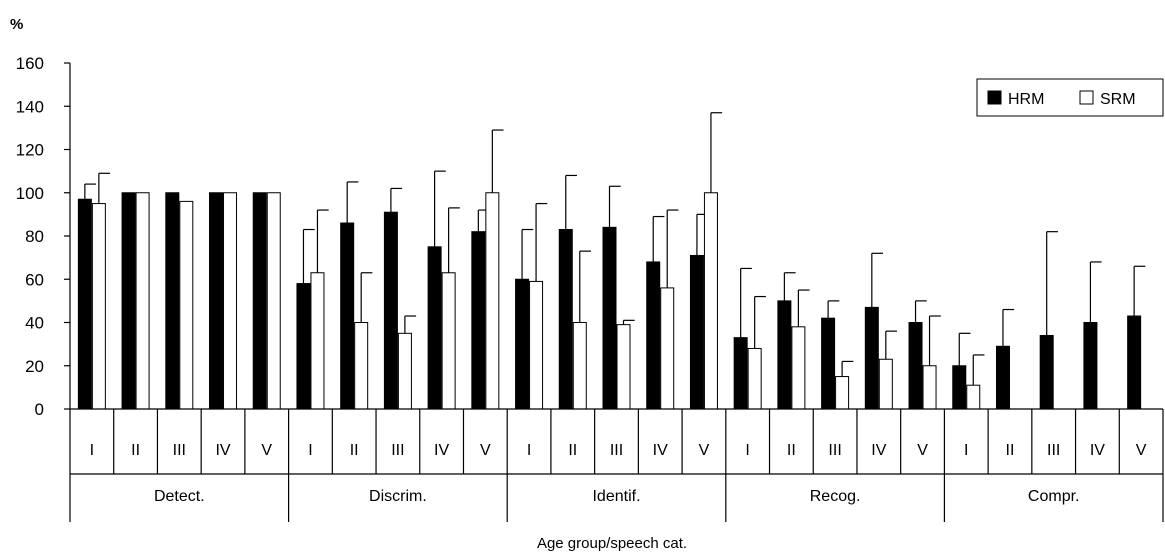  Describe the element at coordinates (30, 106) in the screenshot. I see `y-tick-label: 140` at that location.